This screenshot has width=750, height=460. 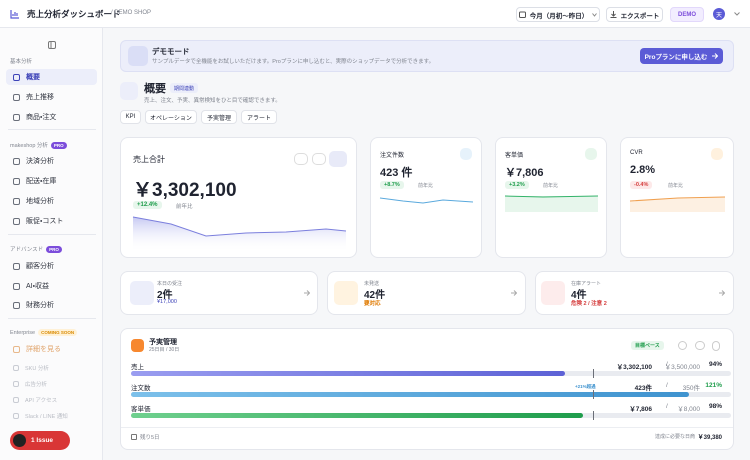 I want to click on kpi-label: 客単価, so click(x=514, y=156).